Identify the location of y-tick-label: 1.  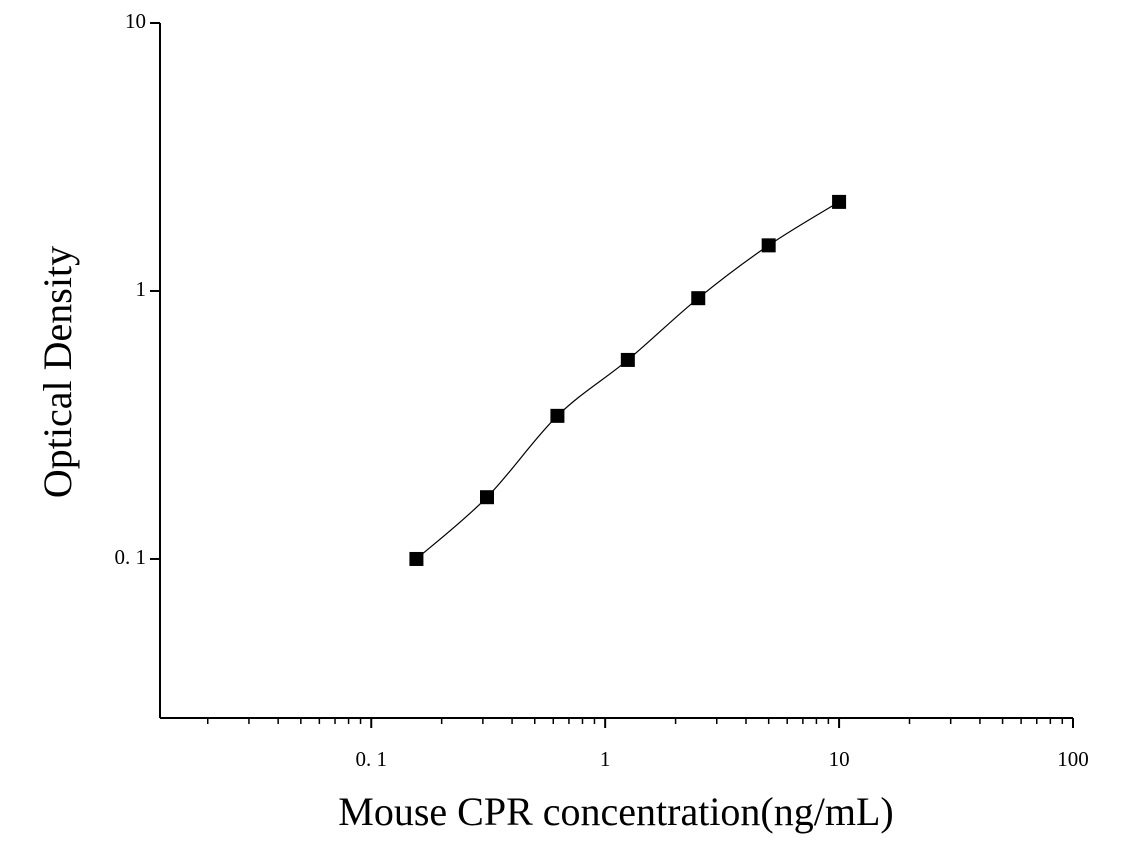
(141, 289).